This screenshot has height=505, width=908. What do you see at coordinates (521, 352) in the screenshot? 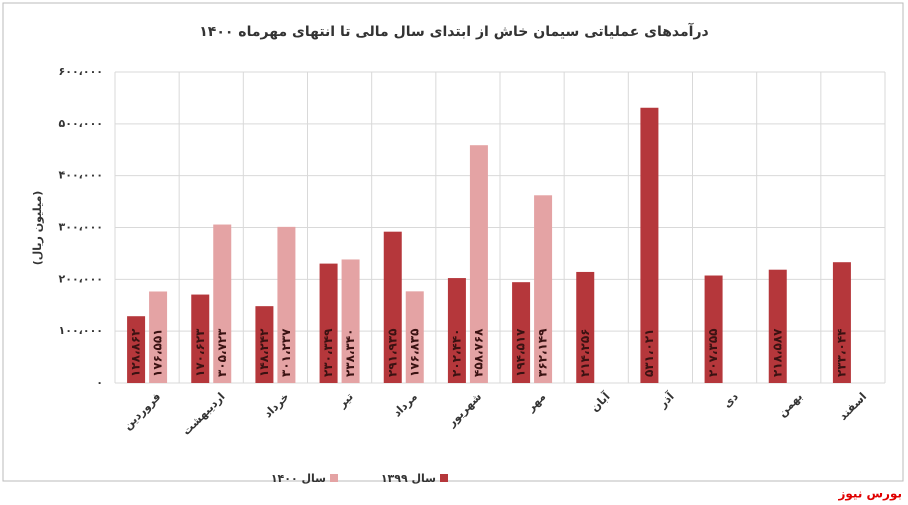
I see `value-label: ۱۹۴،۵۱۷` at bounding box center [521, 352].